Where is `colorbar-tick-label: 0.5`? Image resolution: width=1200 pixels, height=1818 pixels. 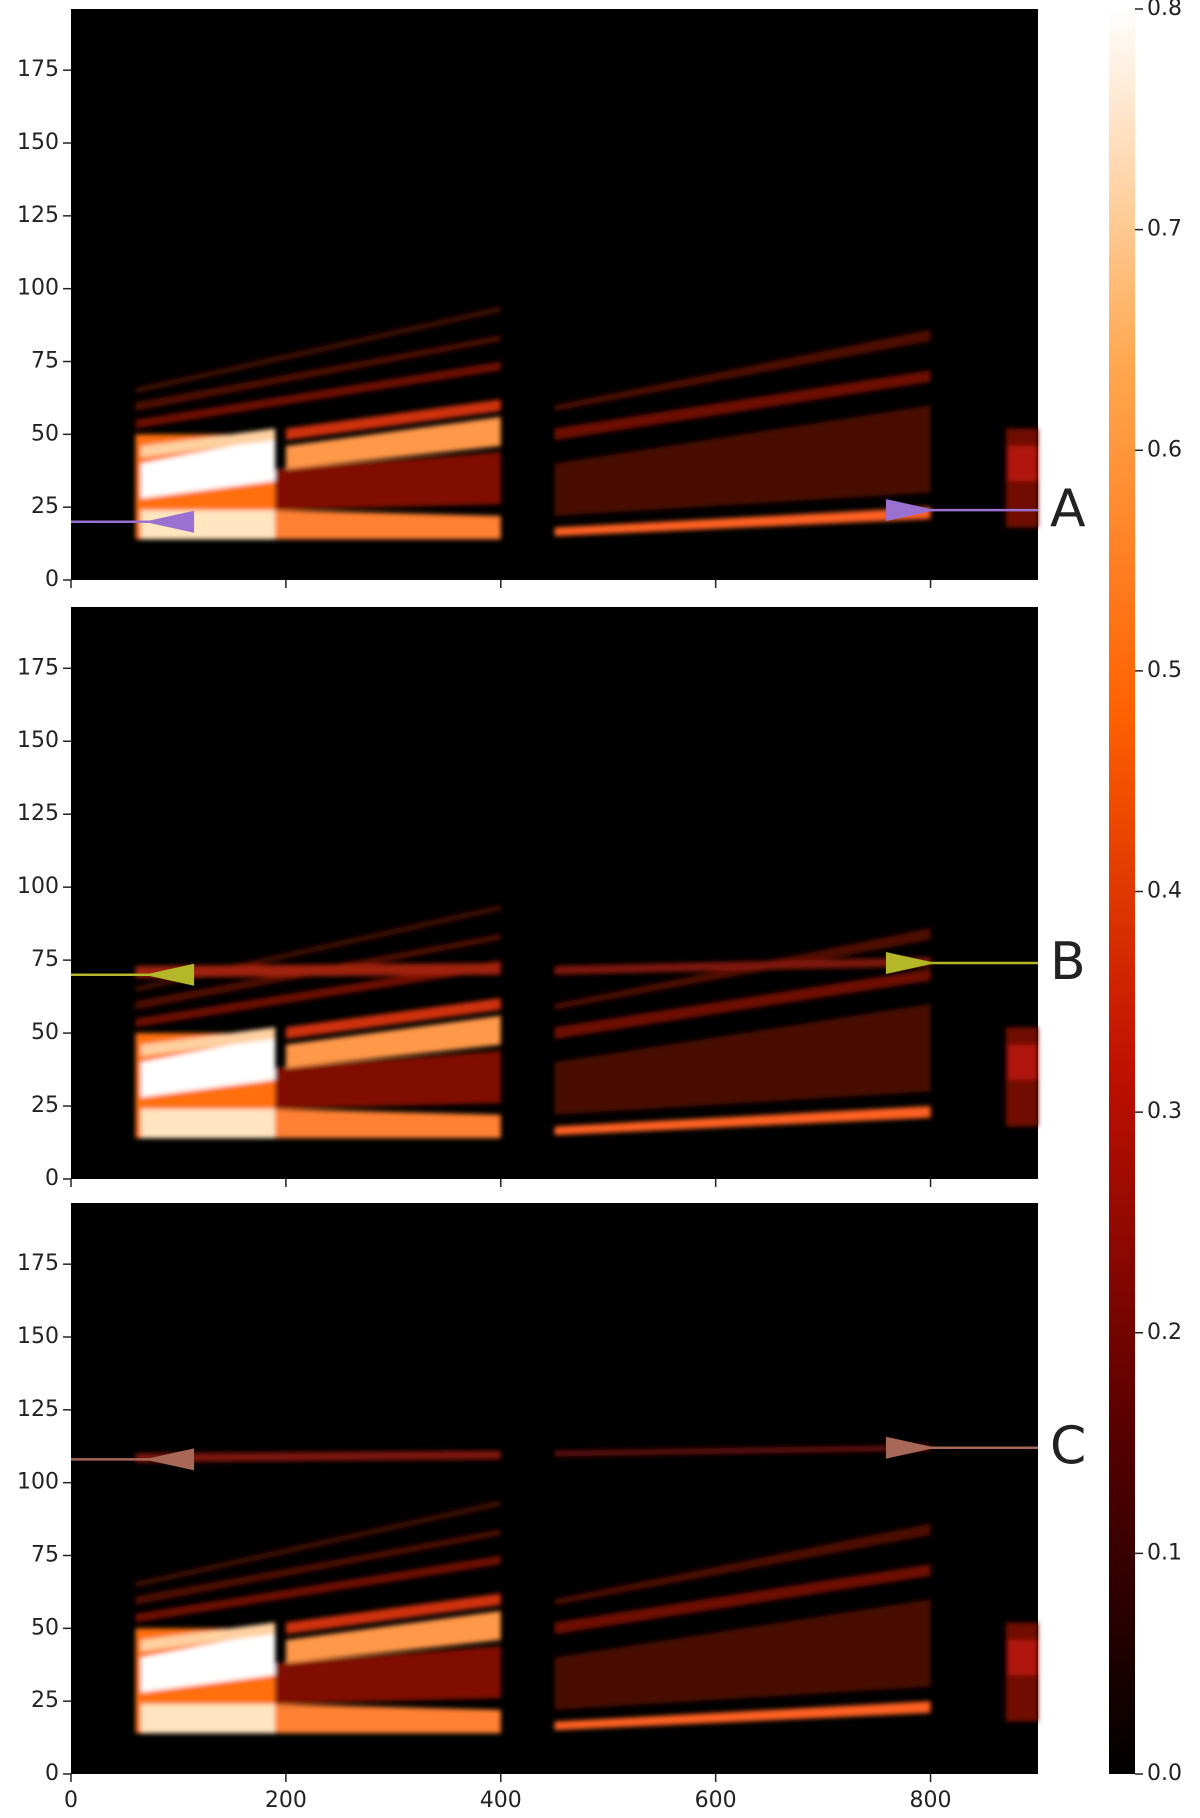 colorbar-tick-label: 0.5 is located at coordinates (1164, 670).